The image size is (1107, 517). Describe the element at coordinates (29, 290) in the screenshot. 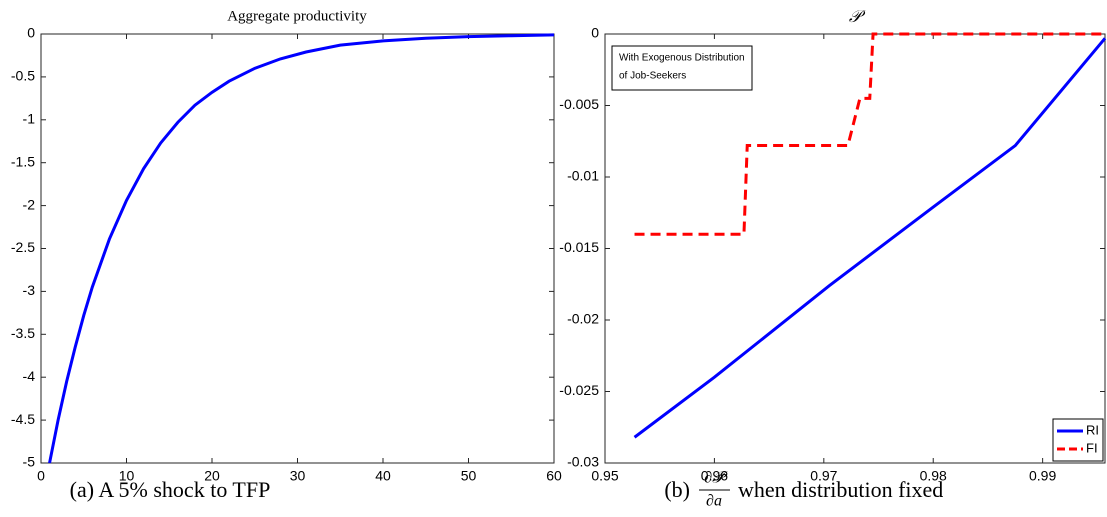

I see `y-tick-label: -3` at that location.